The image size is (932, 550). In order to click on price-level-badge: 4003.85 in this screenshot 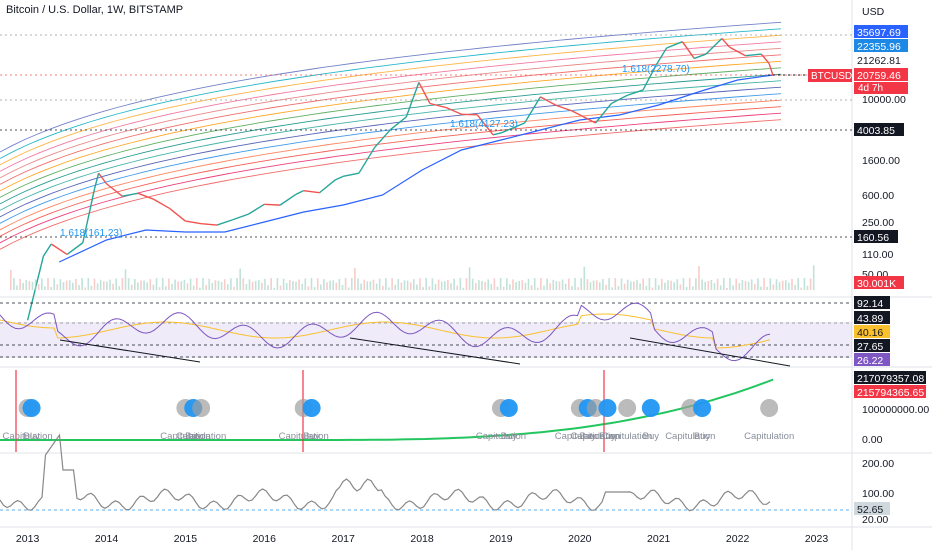, I will do `click(876, 131)`.